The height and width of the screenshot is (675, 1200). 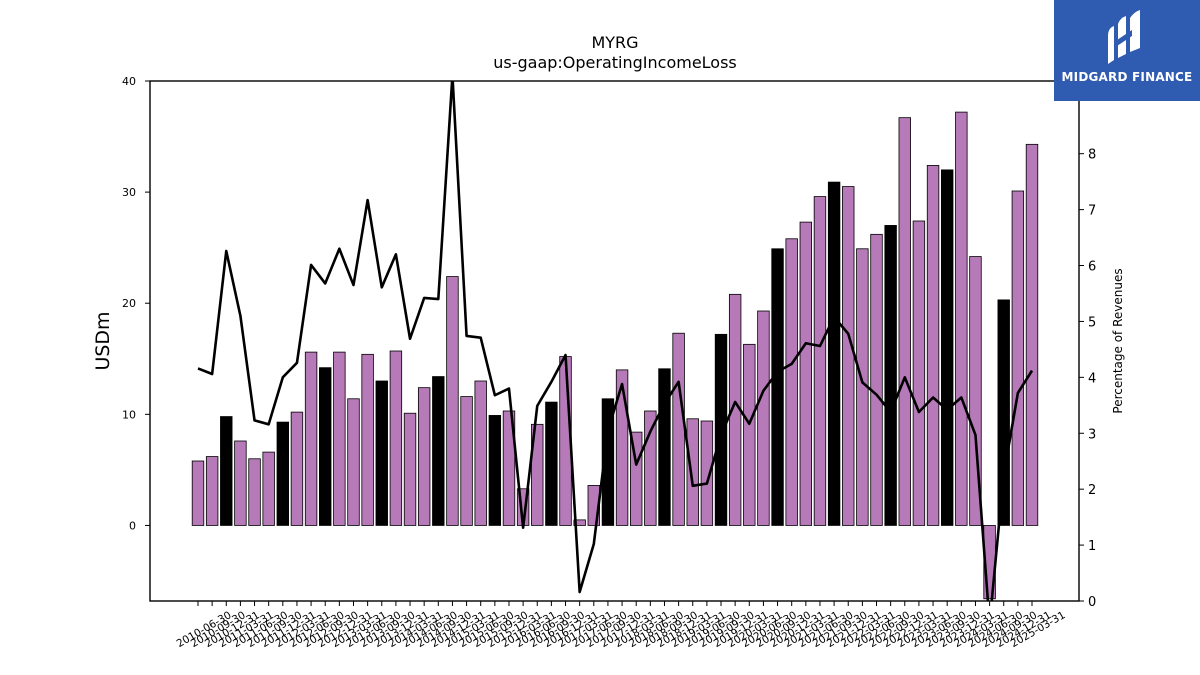 What do you see at coordinates (1092, 211) in the screenshot?
I see `y2-tick-label: 7` at bounding box center [1092, 211].